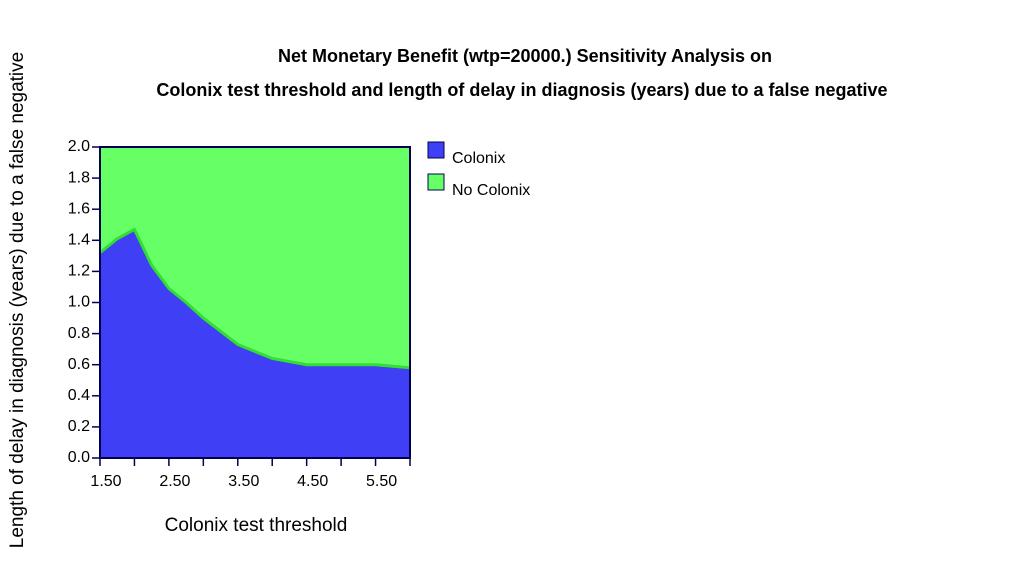  I want to click on y-tick-label: 0.0, so click(79, 457).